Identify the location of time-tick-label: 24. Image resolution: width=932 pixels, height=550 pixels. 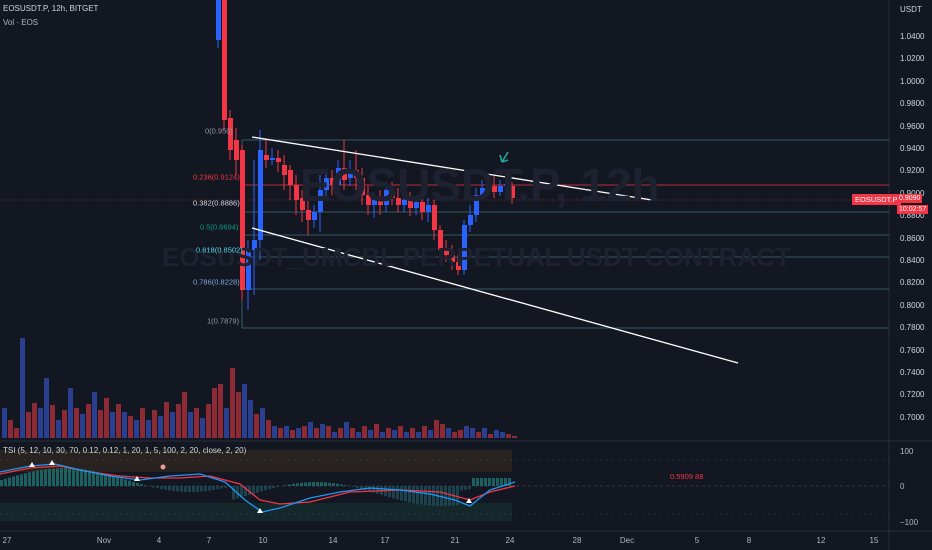
(510, 540).